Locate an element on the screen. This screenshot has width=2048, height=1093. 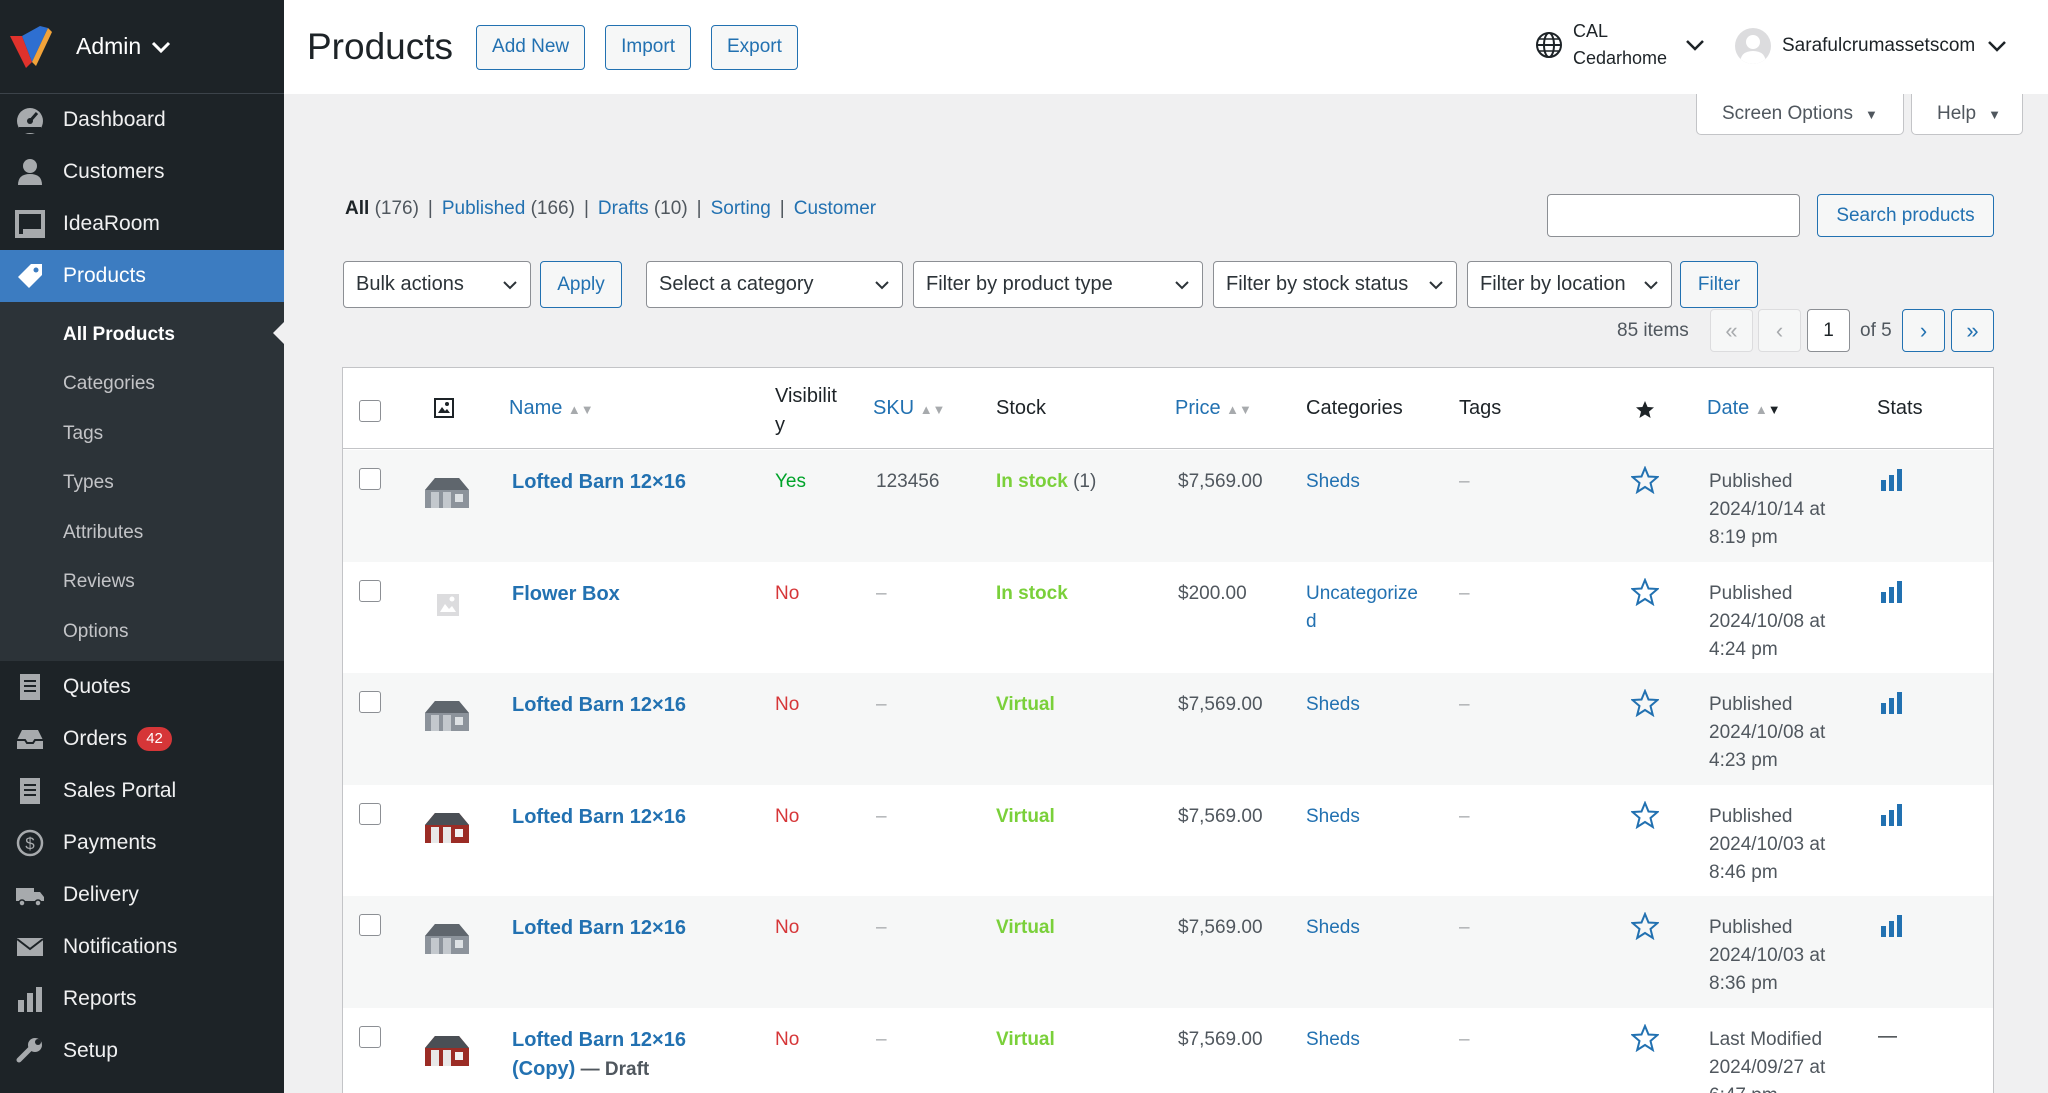
col-name: Name ▲▼ is located at coordinates (551, 408).